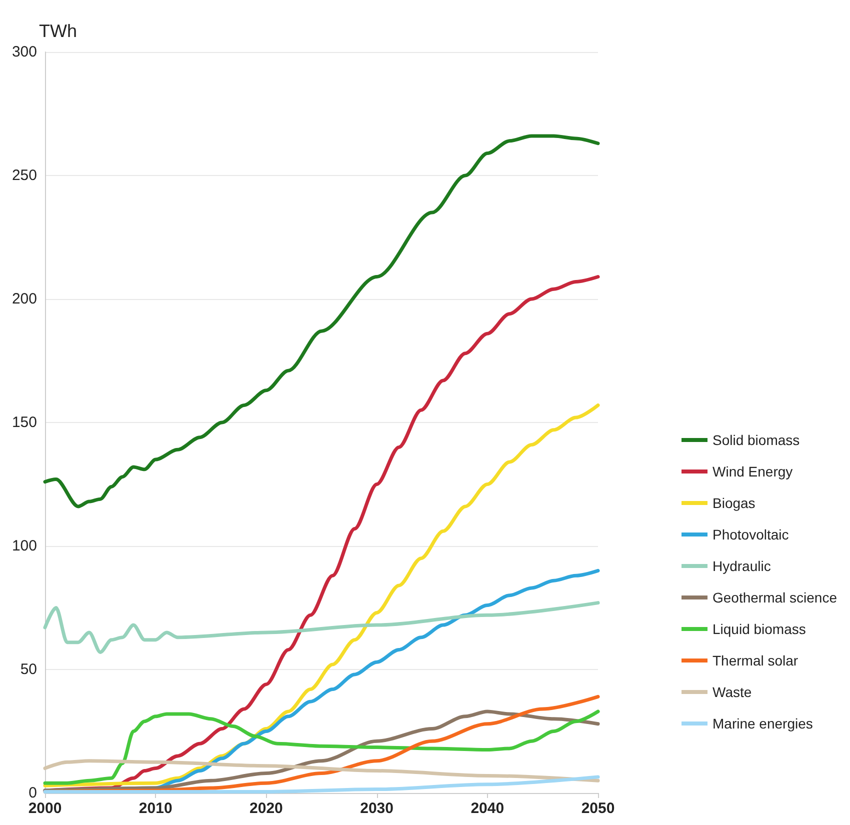 This screenshot has width=850, height=825. Describe the element at coordinates (24, 299) in the screenshot. I see `y-tick-label: 200` at that location.